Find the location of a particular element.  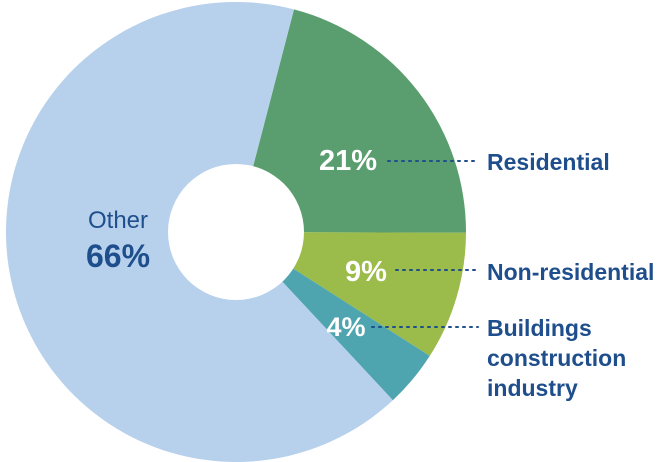

slice-pct-other: 66% is located at coordinates (118, 256).